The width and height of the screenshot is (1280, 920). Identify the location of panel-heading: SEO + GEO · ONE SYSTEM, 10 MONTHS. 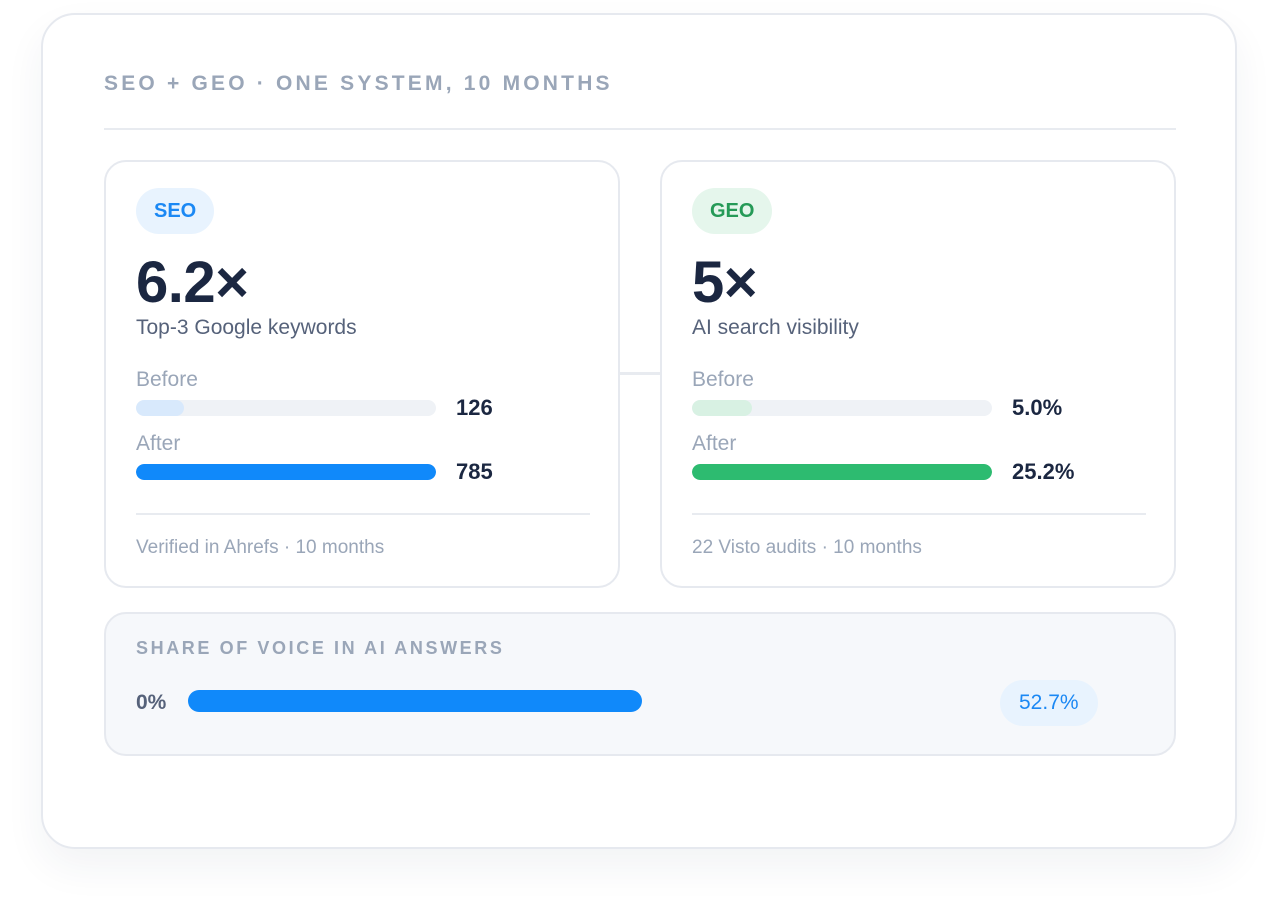
(358, 83).